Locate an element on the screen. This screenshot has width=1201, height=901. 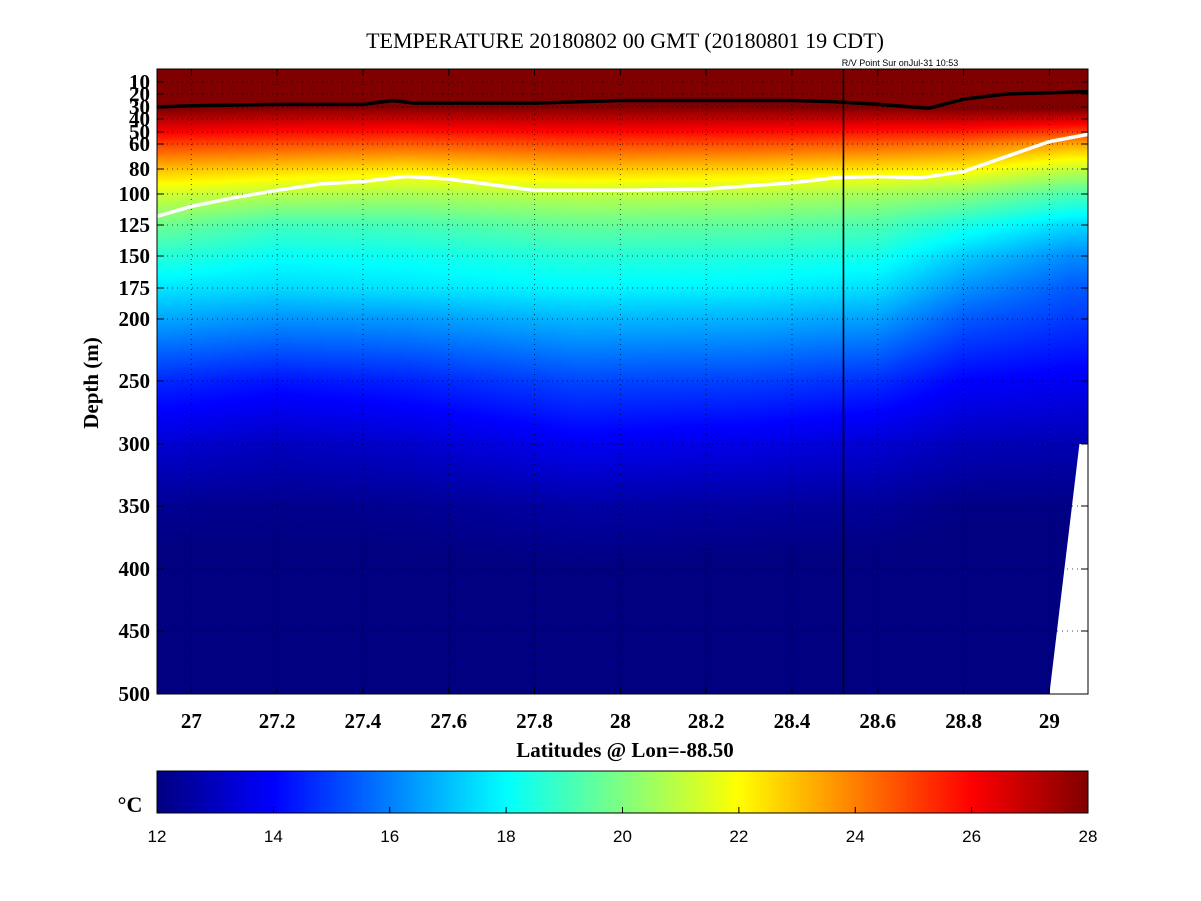
y-tick-label: 300 is located at coordinates (135, 444).